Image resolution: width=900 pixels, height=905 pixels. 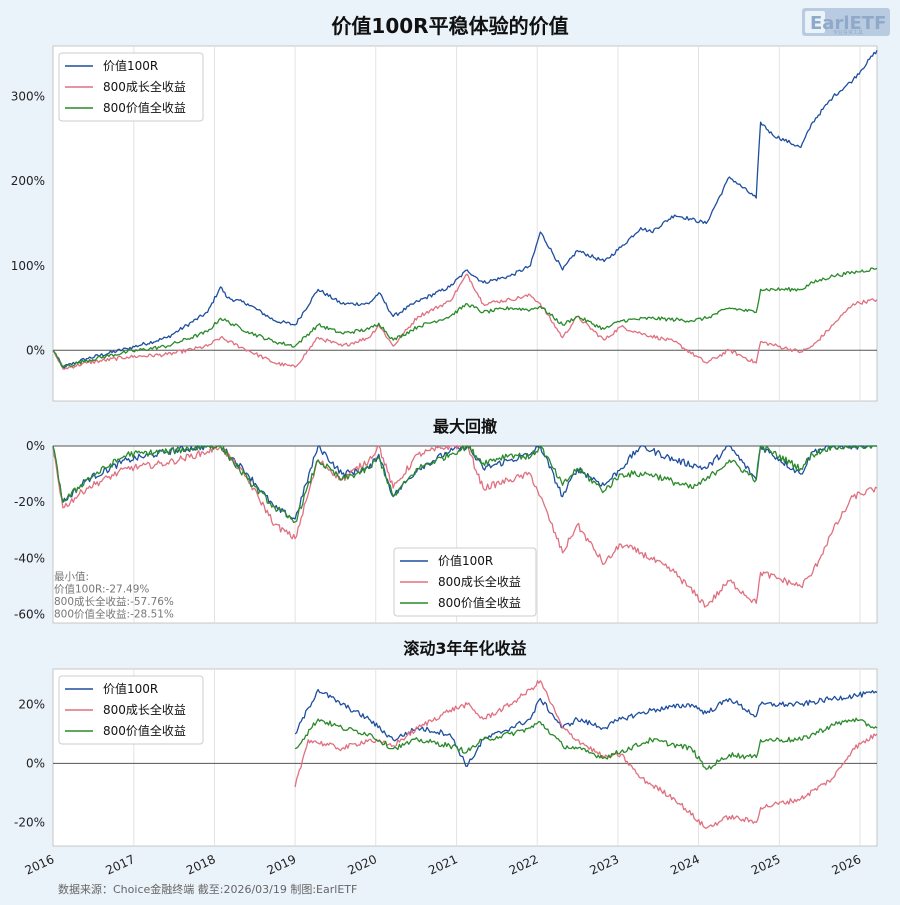 What do you see at coordinates (29, 558) in the screenshot?
I see `y-tick-label: -40%` at bounding box center [29, 558].